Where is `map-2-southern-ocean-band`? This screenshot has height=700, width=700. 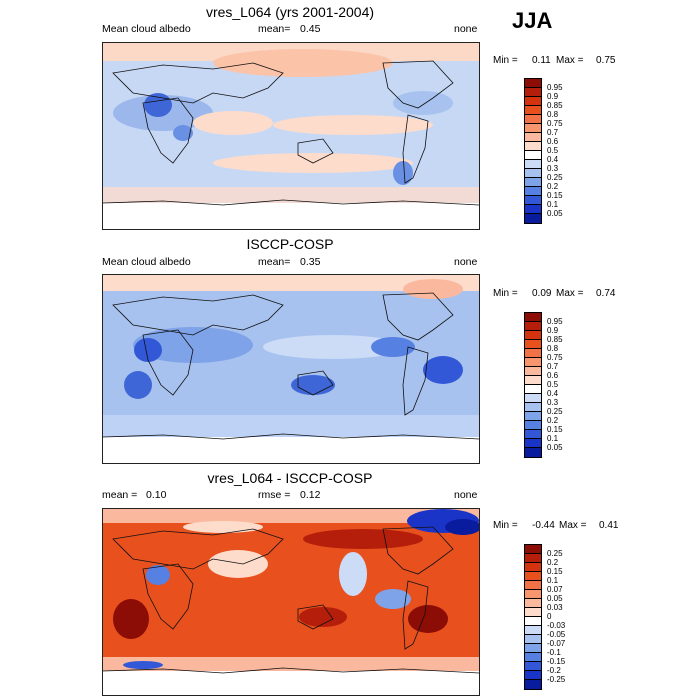 map-2-southern-ocean-band is located at coordinates (291, 426).